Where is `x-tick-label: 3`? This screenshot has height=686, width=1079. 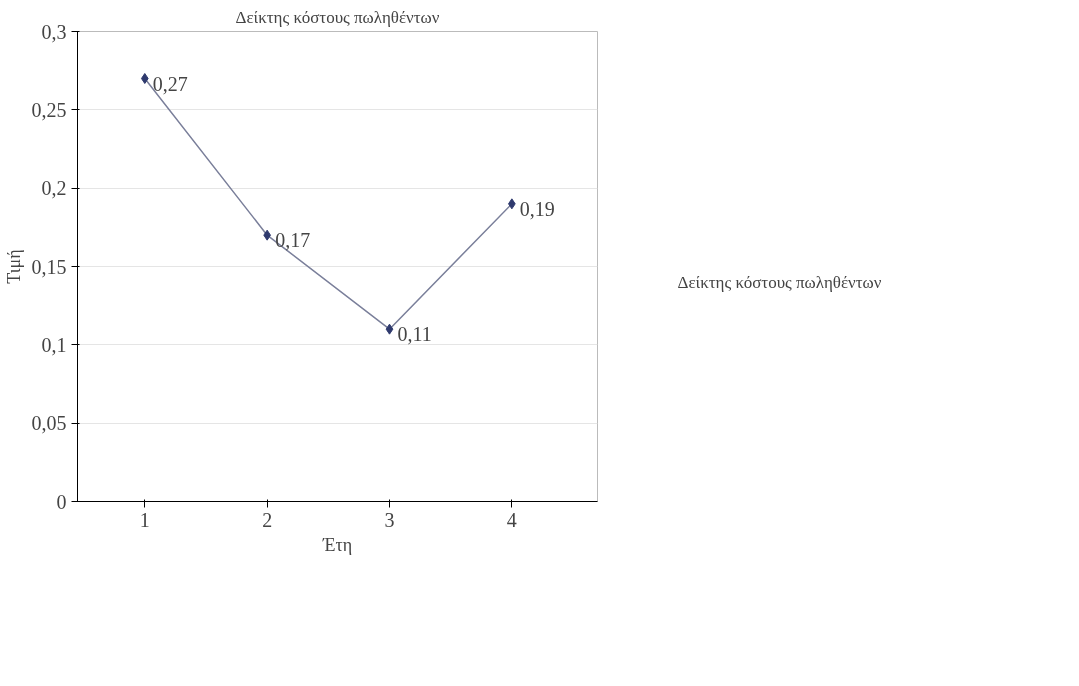
x-tick-label: 3 is located at coordinates (389, 519).